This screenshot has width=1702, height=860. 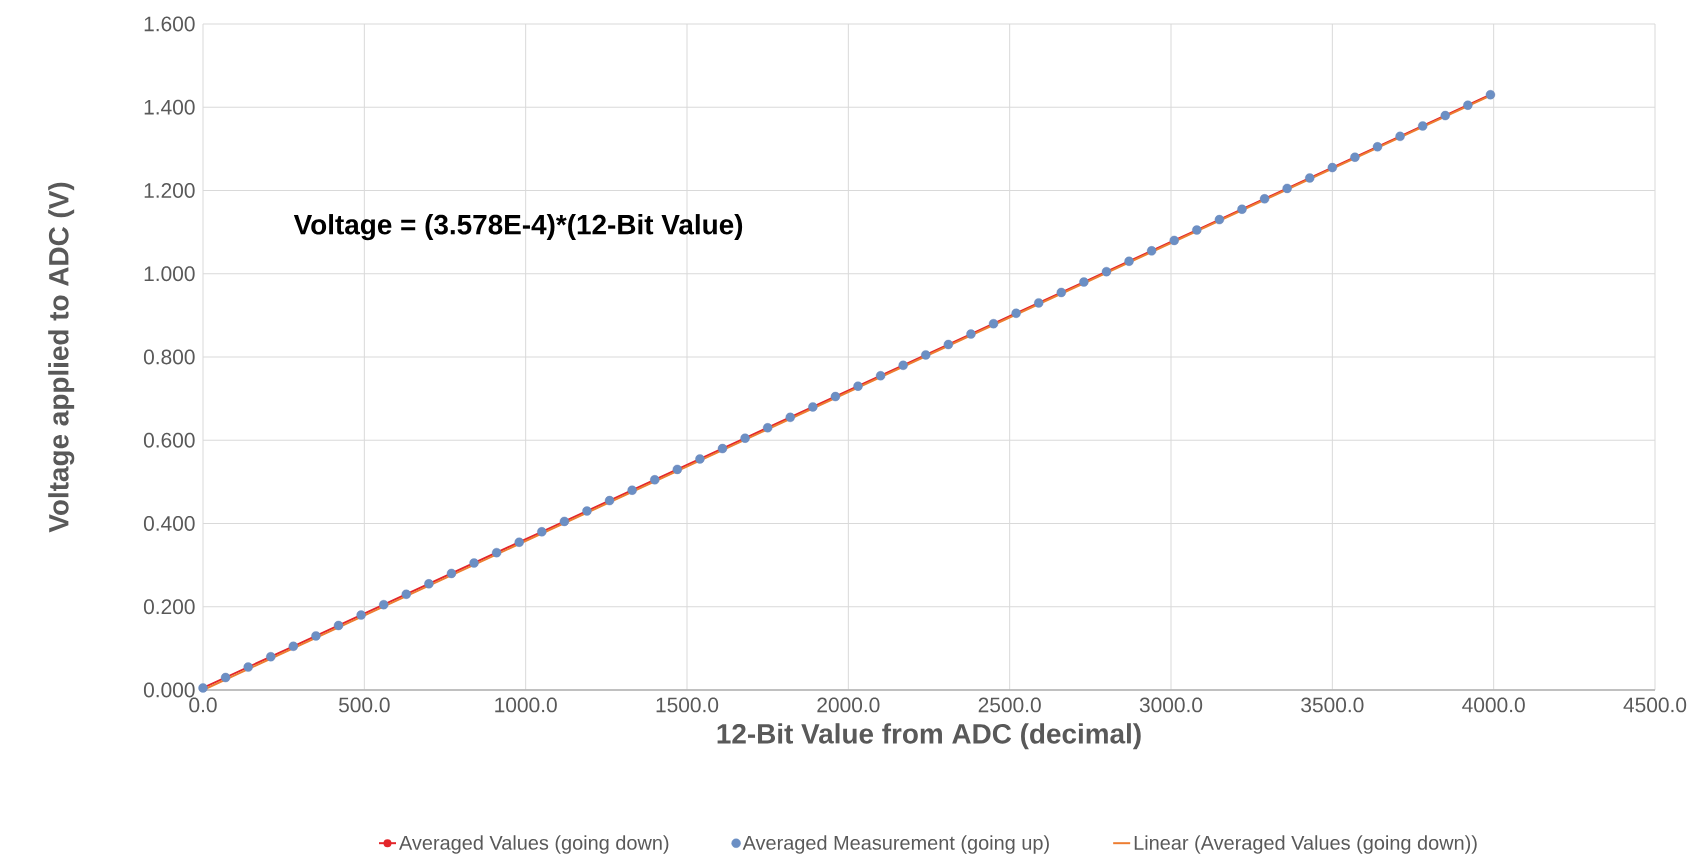 I want to click on x-tick-label: 3000.0, so click(x=1171, y=705).